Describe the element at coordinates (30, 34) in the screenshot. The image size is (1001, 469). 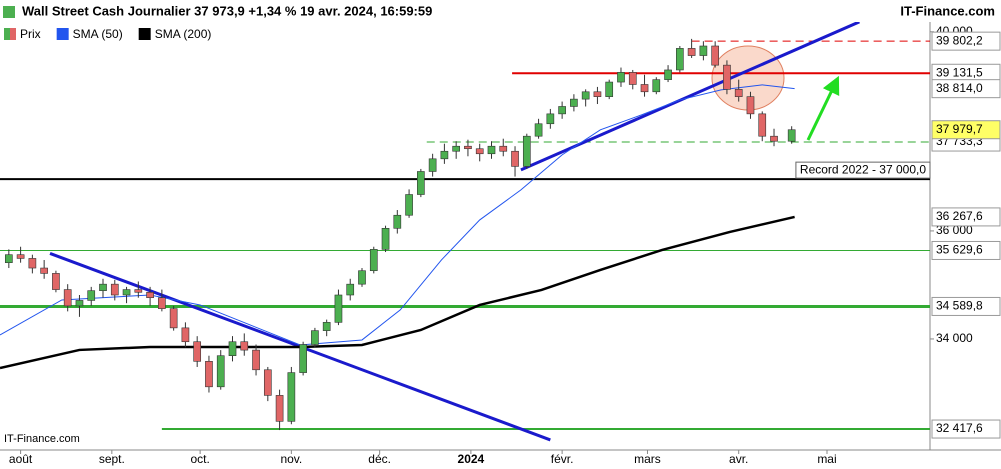
I see `legend-label: Prix` at that location.